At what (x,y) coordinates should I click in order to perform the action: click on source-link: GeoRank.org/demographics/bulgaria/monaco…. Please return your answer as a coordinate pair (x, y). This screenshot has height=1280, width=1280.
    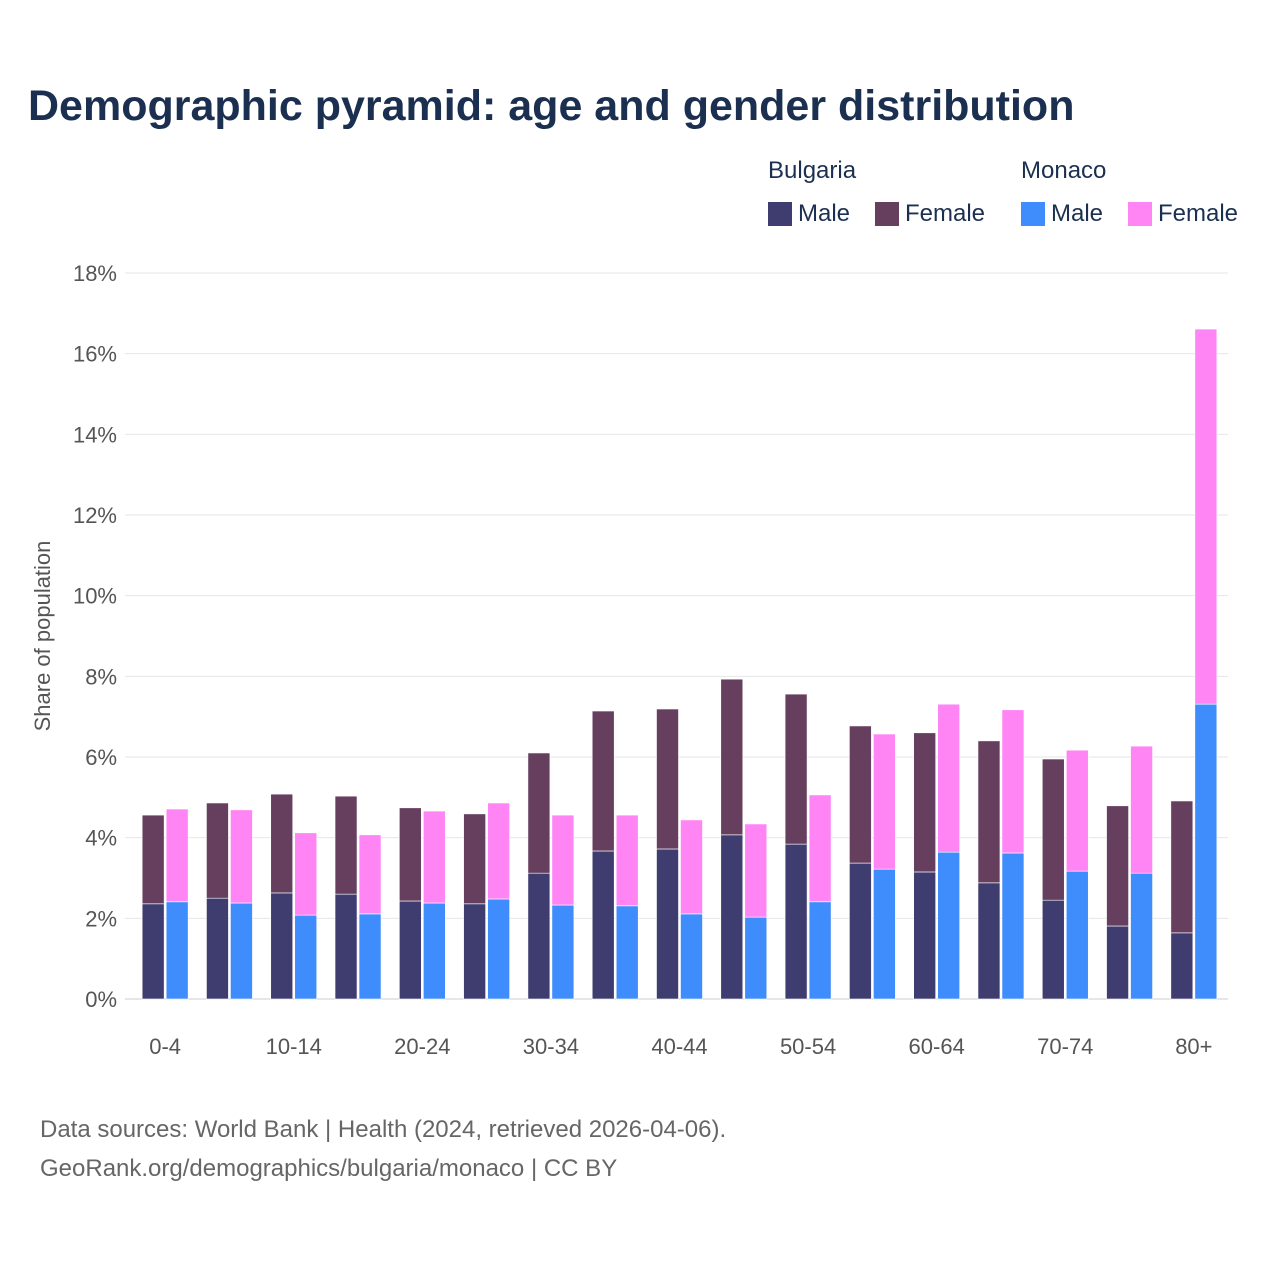
    Looking at the image, I should click on (329, 1168).